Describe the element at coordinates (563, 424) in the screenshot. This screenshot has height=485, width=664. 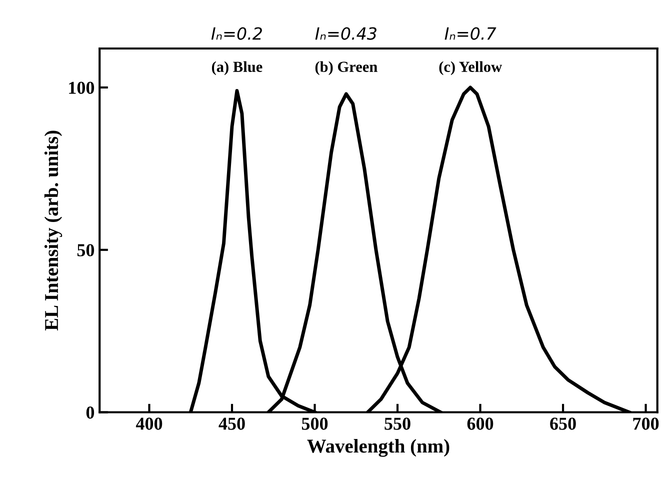
I see `x-tick-label: 650` at that location.